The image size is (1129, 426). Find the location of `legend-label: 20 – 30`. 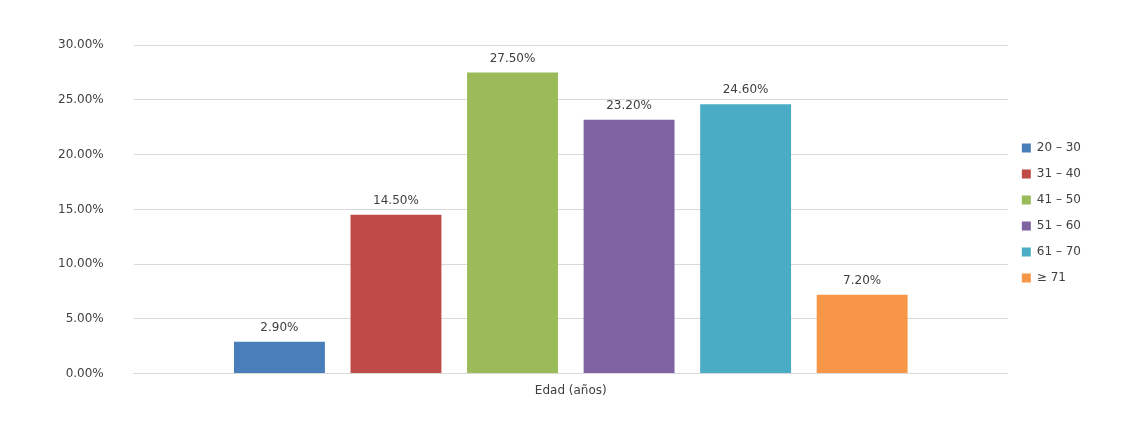

legend-label: 20 – 30 is located at coordinates (1058, 147).